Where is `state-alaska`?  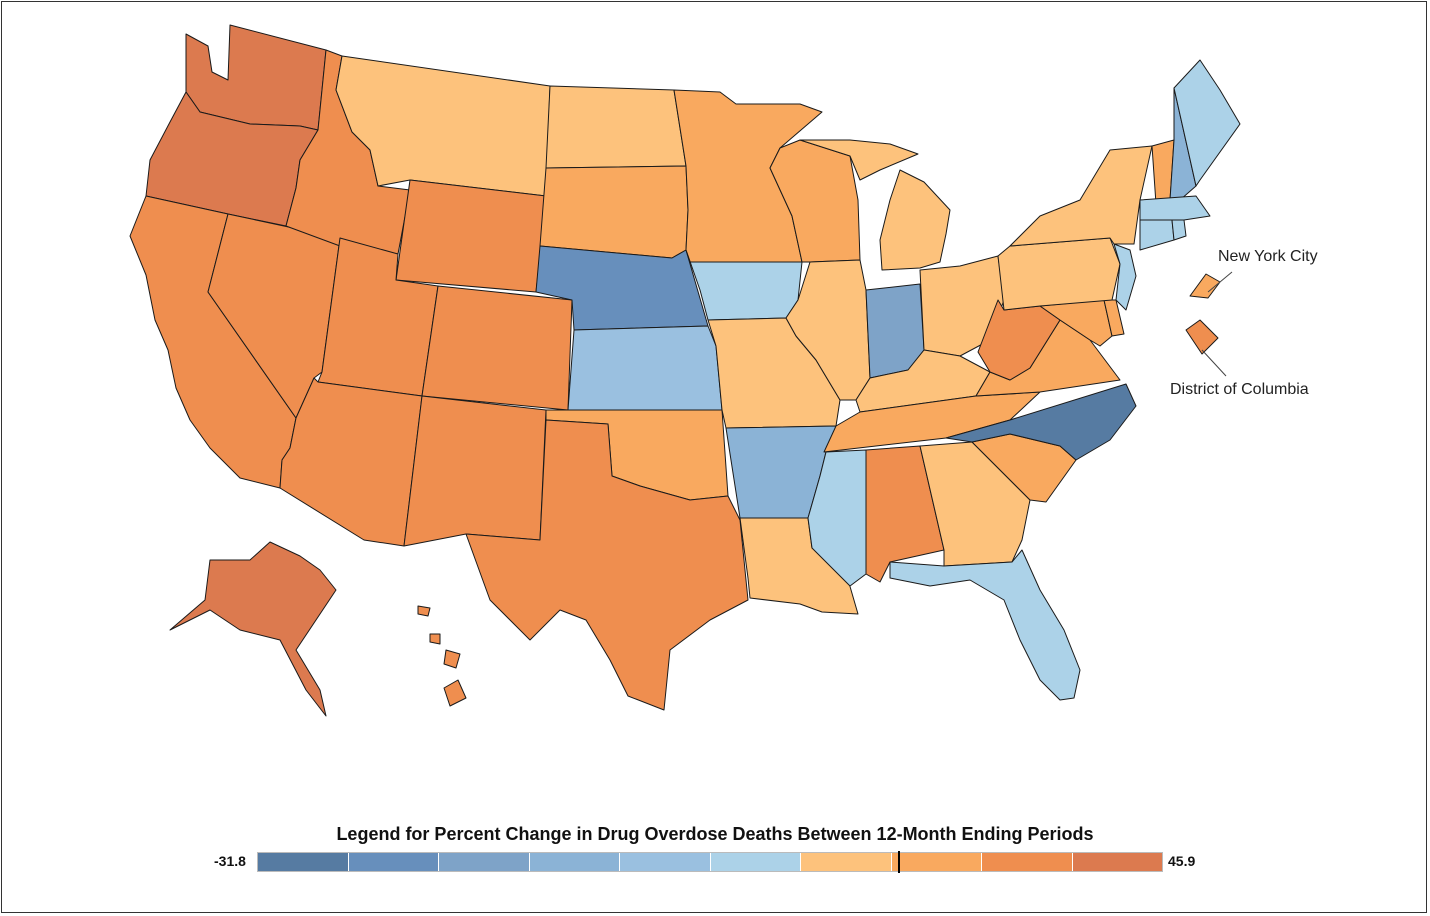
state-alaska is located at coordinates (253, 629).